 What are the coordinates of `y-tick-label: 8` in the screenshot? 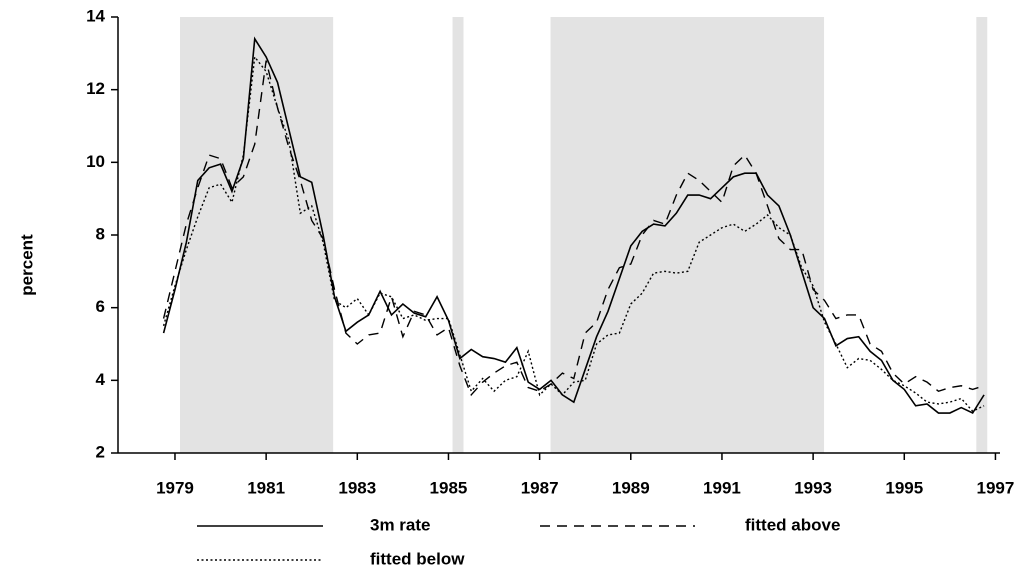 It's located at (100, 233).